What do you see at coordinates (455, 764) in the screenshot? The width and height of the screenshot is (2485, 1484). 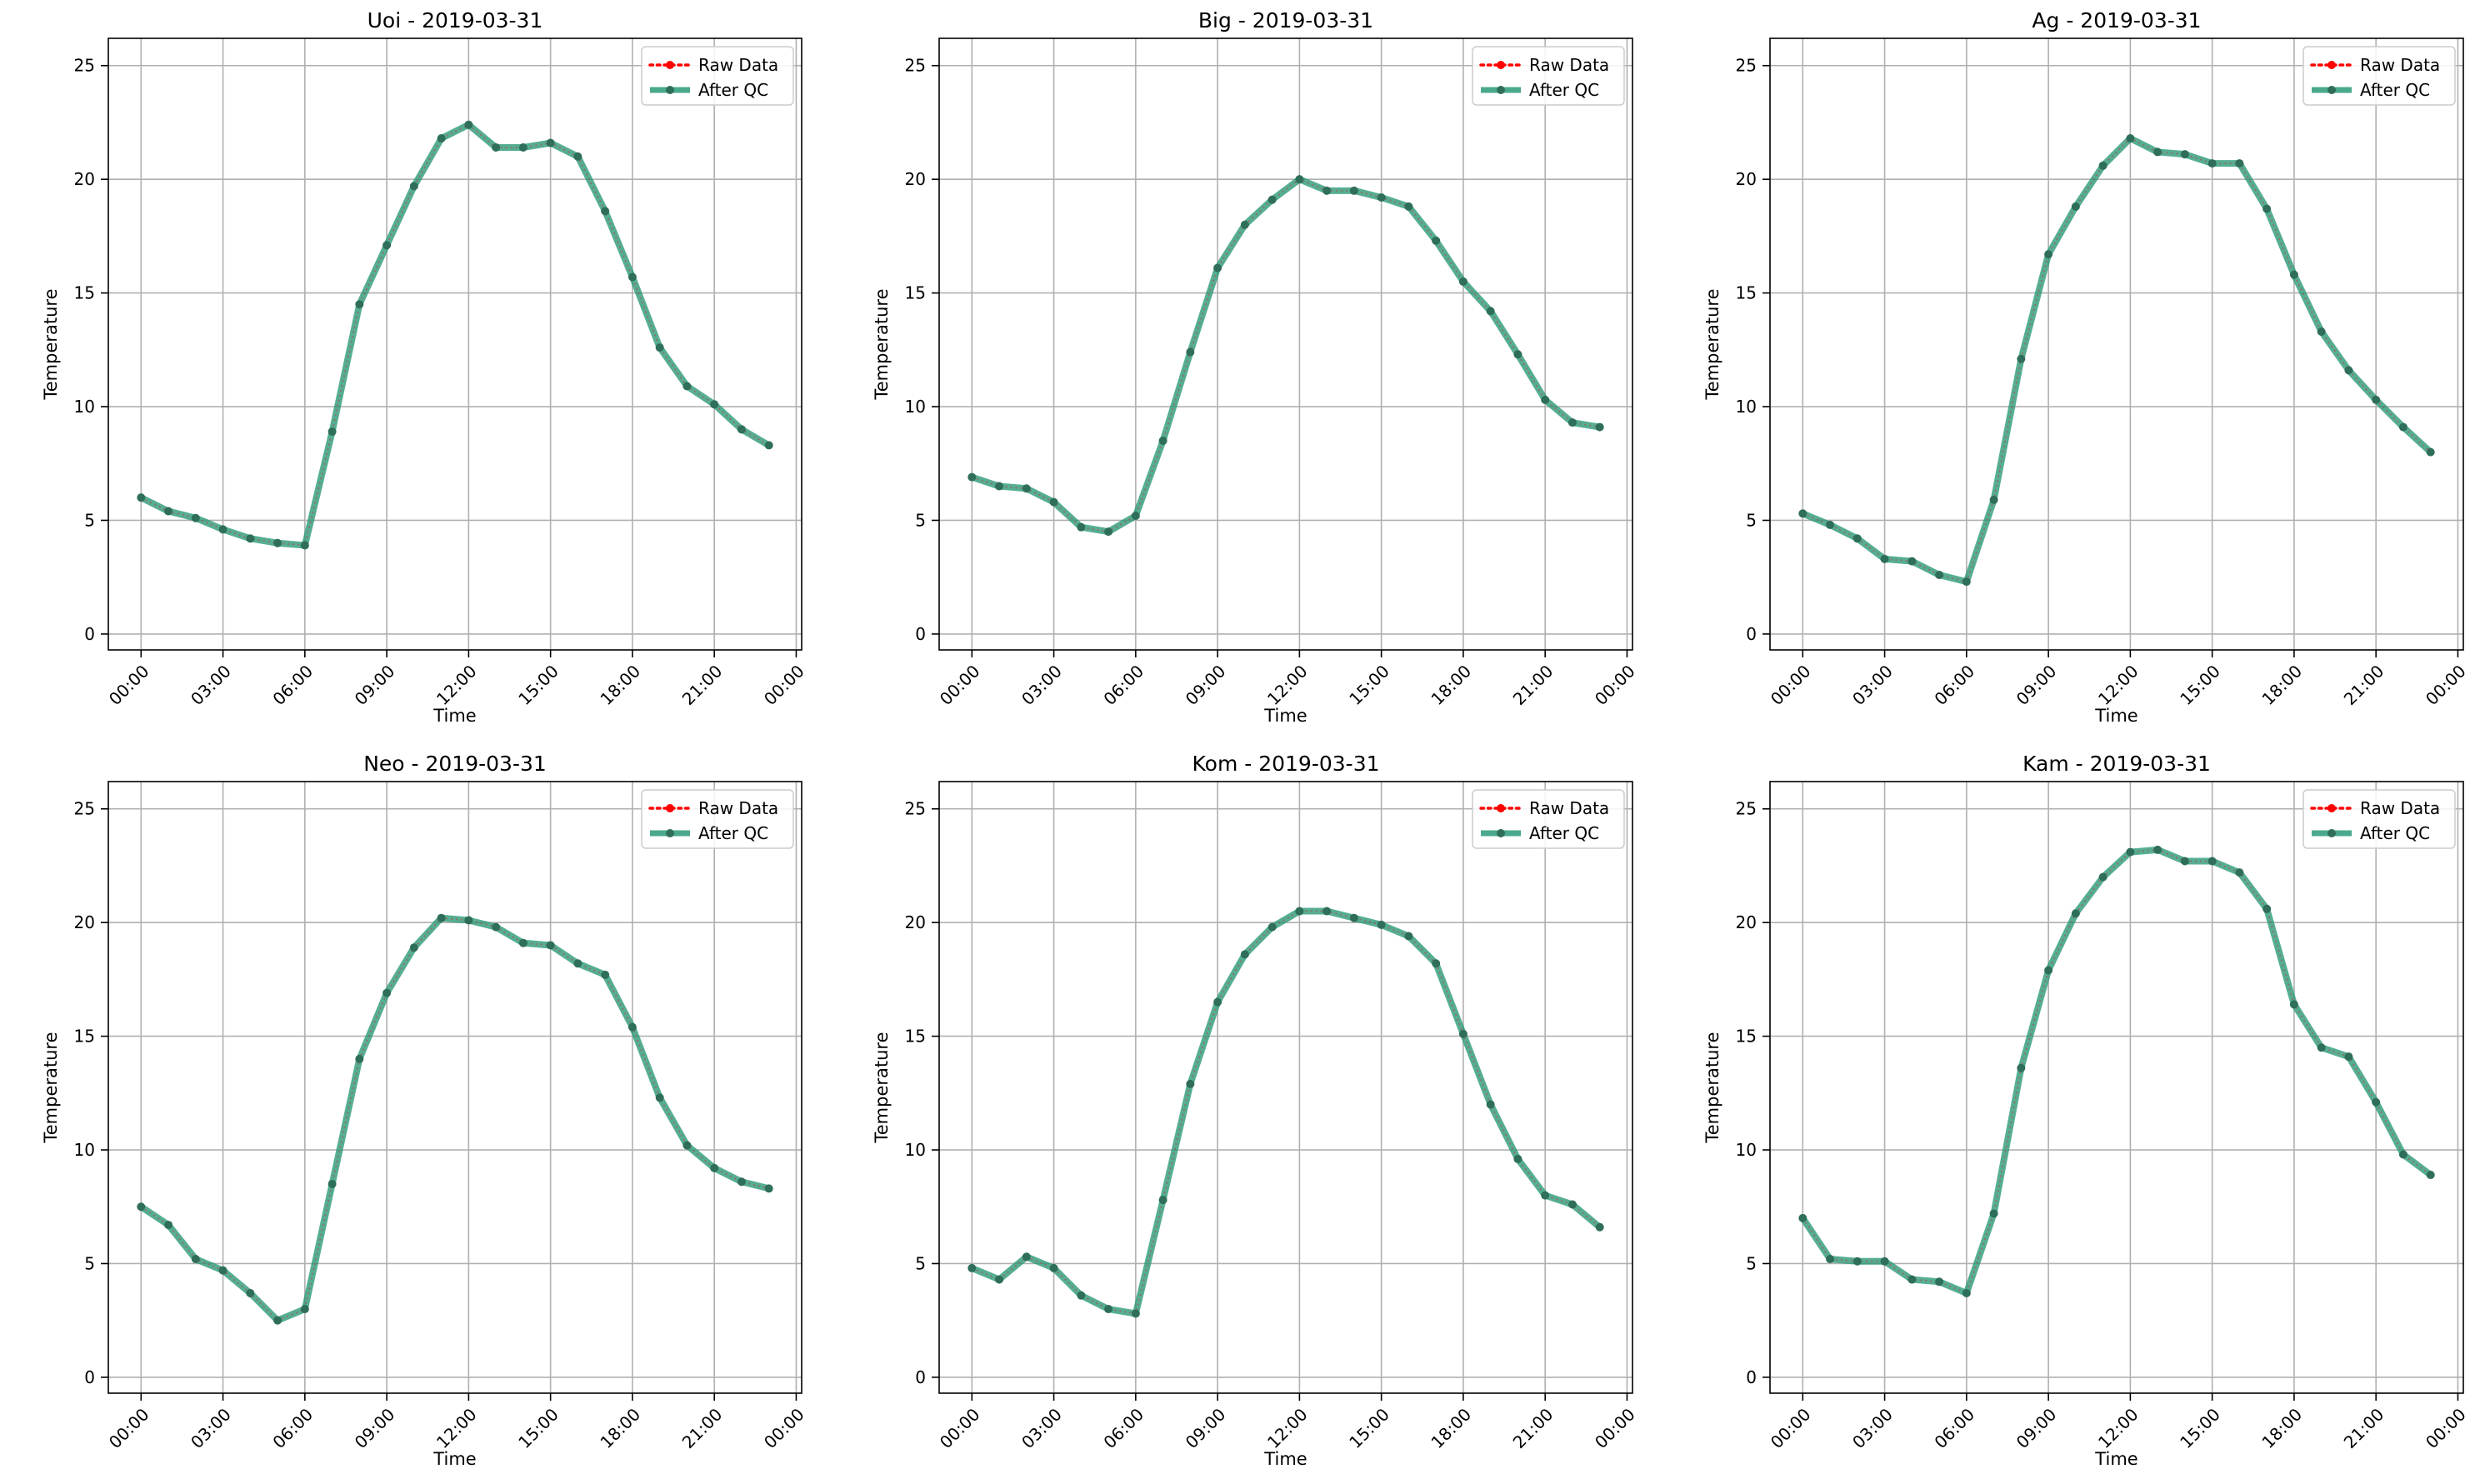 I see `subplot-title: Neo - 2019-03-31` at bounding box center [455, 764].